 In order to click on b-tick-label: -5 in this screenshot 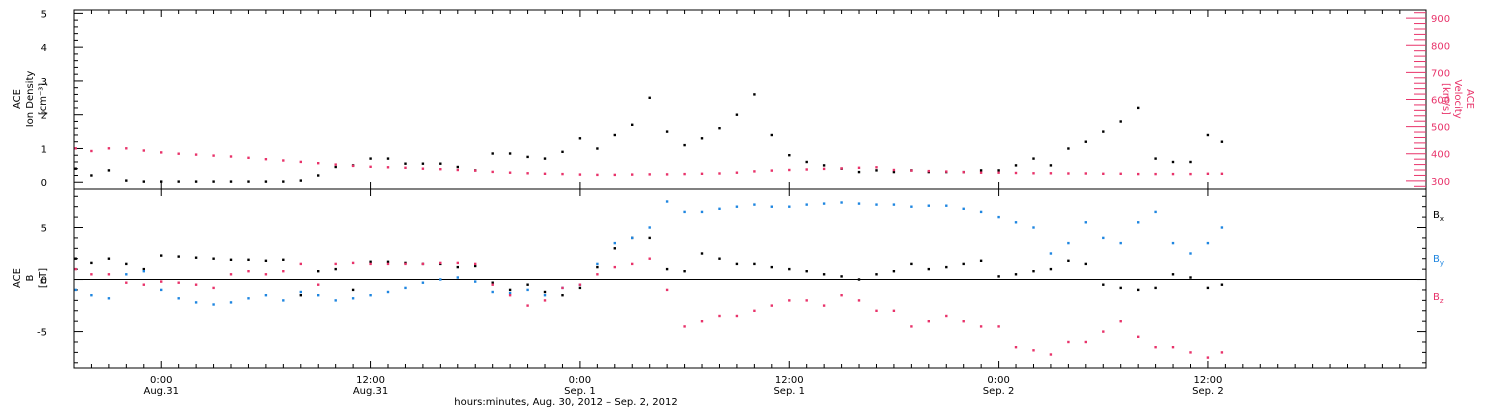, I will do `click(42, 333)`.